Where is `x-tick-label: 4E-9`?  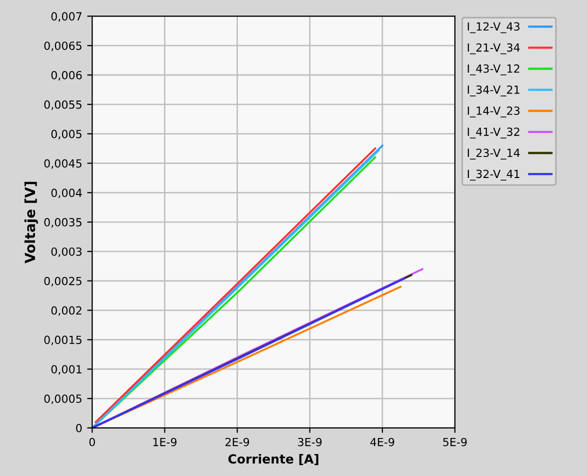
x-tick-label: 4E-9 is located at coordinates (382, 442).